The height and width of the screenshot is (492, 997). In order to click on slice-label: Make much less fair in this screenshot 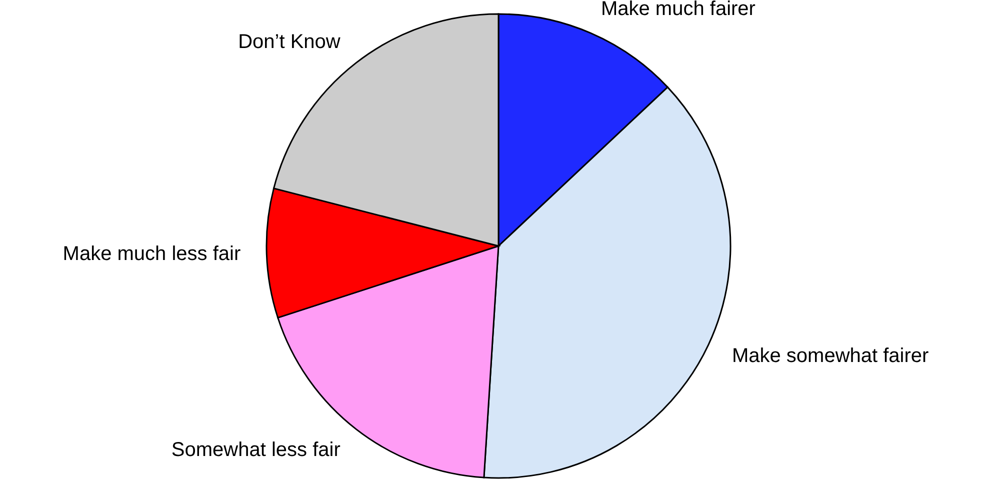, I will do `click(151, 254)`.